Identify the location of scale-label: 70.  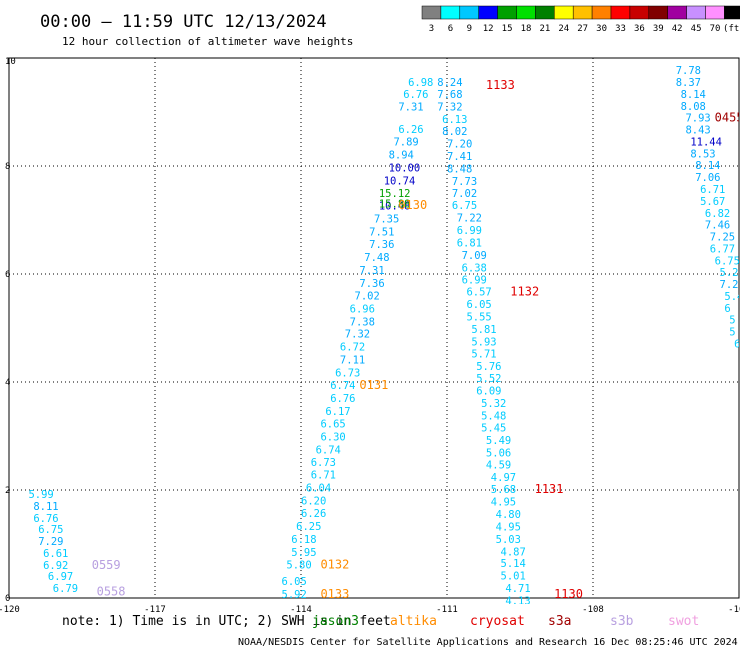
(715, 29).